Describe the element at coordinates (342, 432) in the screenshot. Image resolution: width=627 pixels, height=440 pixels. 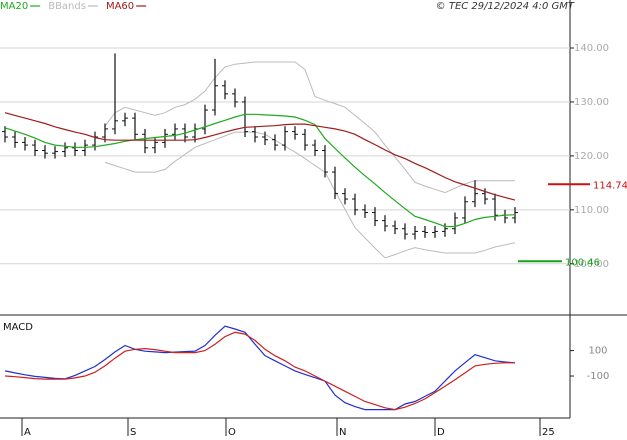
I see `x-tick-label: N` at that location.